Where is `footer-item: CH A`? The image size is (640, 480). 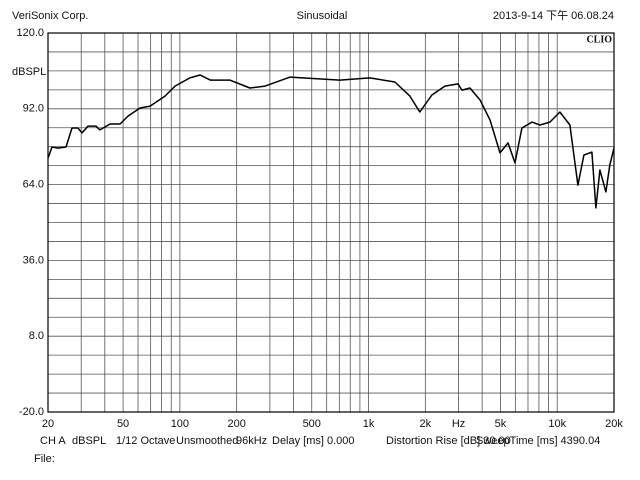 footer-item: CH A is located at coordinates (53, 441).